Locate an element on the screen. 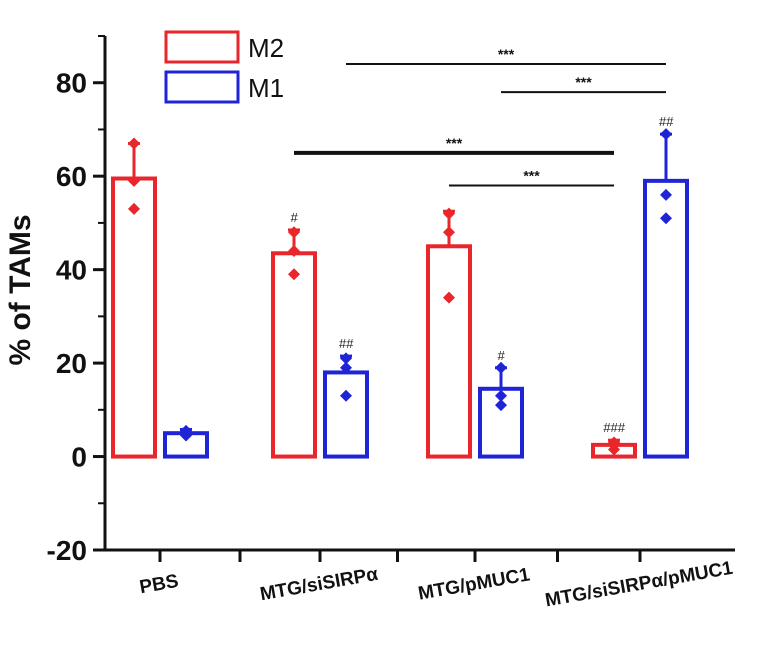  legend-label: M2 is located at coordinates (266, 48).